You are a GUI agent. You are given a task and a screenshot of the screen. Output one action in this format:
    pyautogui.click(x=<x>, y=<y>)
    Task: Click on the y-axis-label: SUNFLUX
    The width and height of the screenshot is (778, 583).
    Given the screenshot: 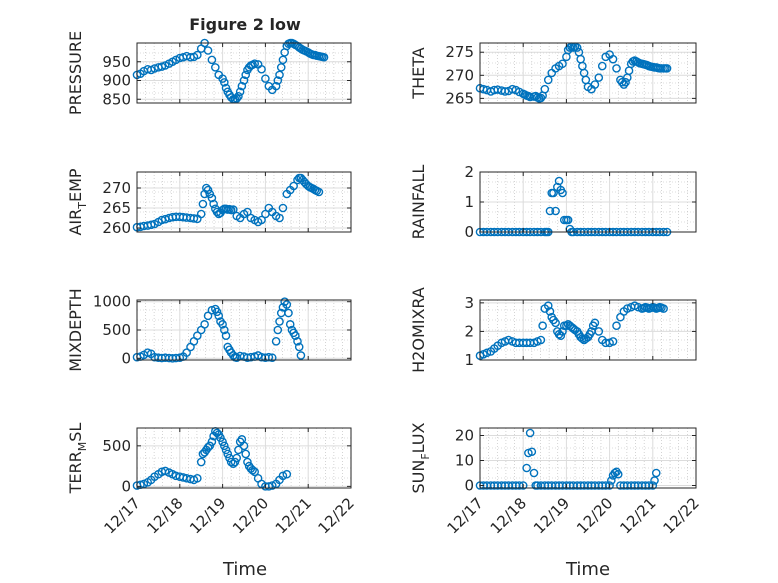 What is the action you would take?
    pyautogui.click(x=420, y=457)
    